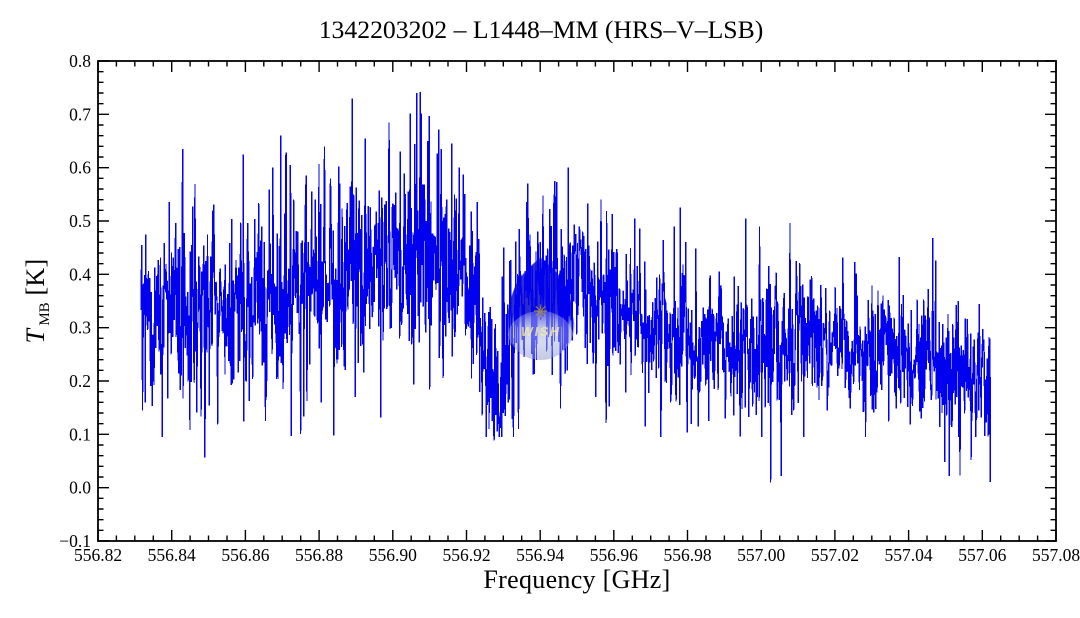 The height and width of the screenshot is (618, 1080). I want to click on svg-text: T MB [K], so click(37, 301).